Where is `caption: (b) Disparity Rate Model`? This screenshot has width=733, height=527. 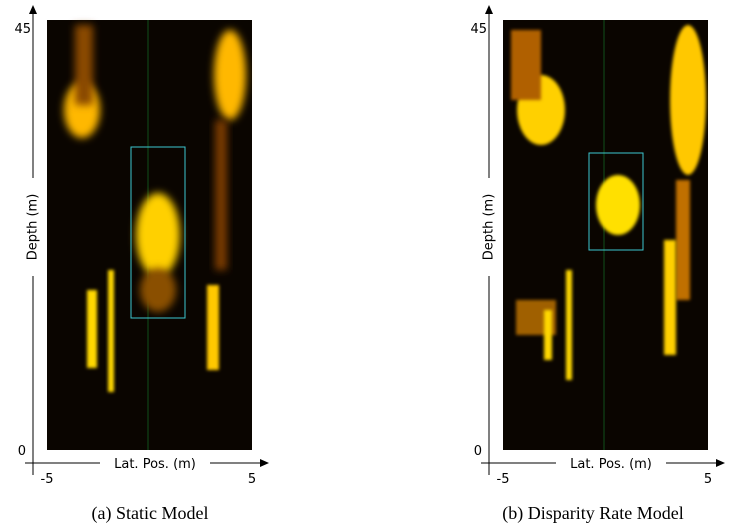 caption: (b) Disparity Rate Model is located at coordinates (592, 513).